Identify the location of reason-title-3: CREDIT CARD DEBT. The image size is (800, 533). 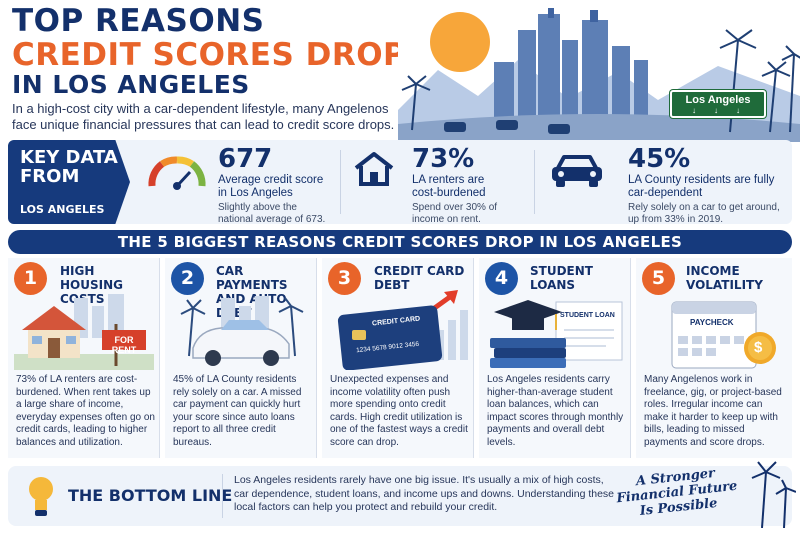
(419, 278).